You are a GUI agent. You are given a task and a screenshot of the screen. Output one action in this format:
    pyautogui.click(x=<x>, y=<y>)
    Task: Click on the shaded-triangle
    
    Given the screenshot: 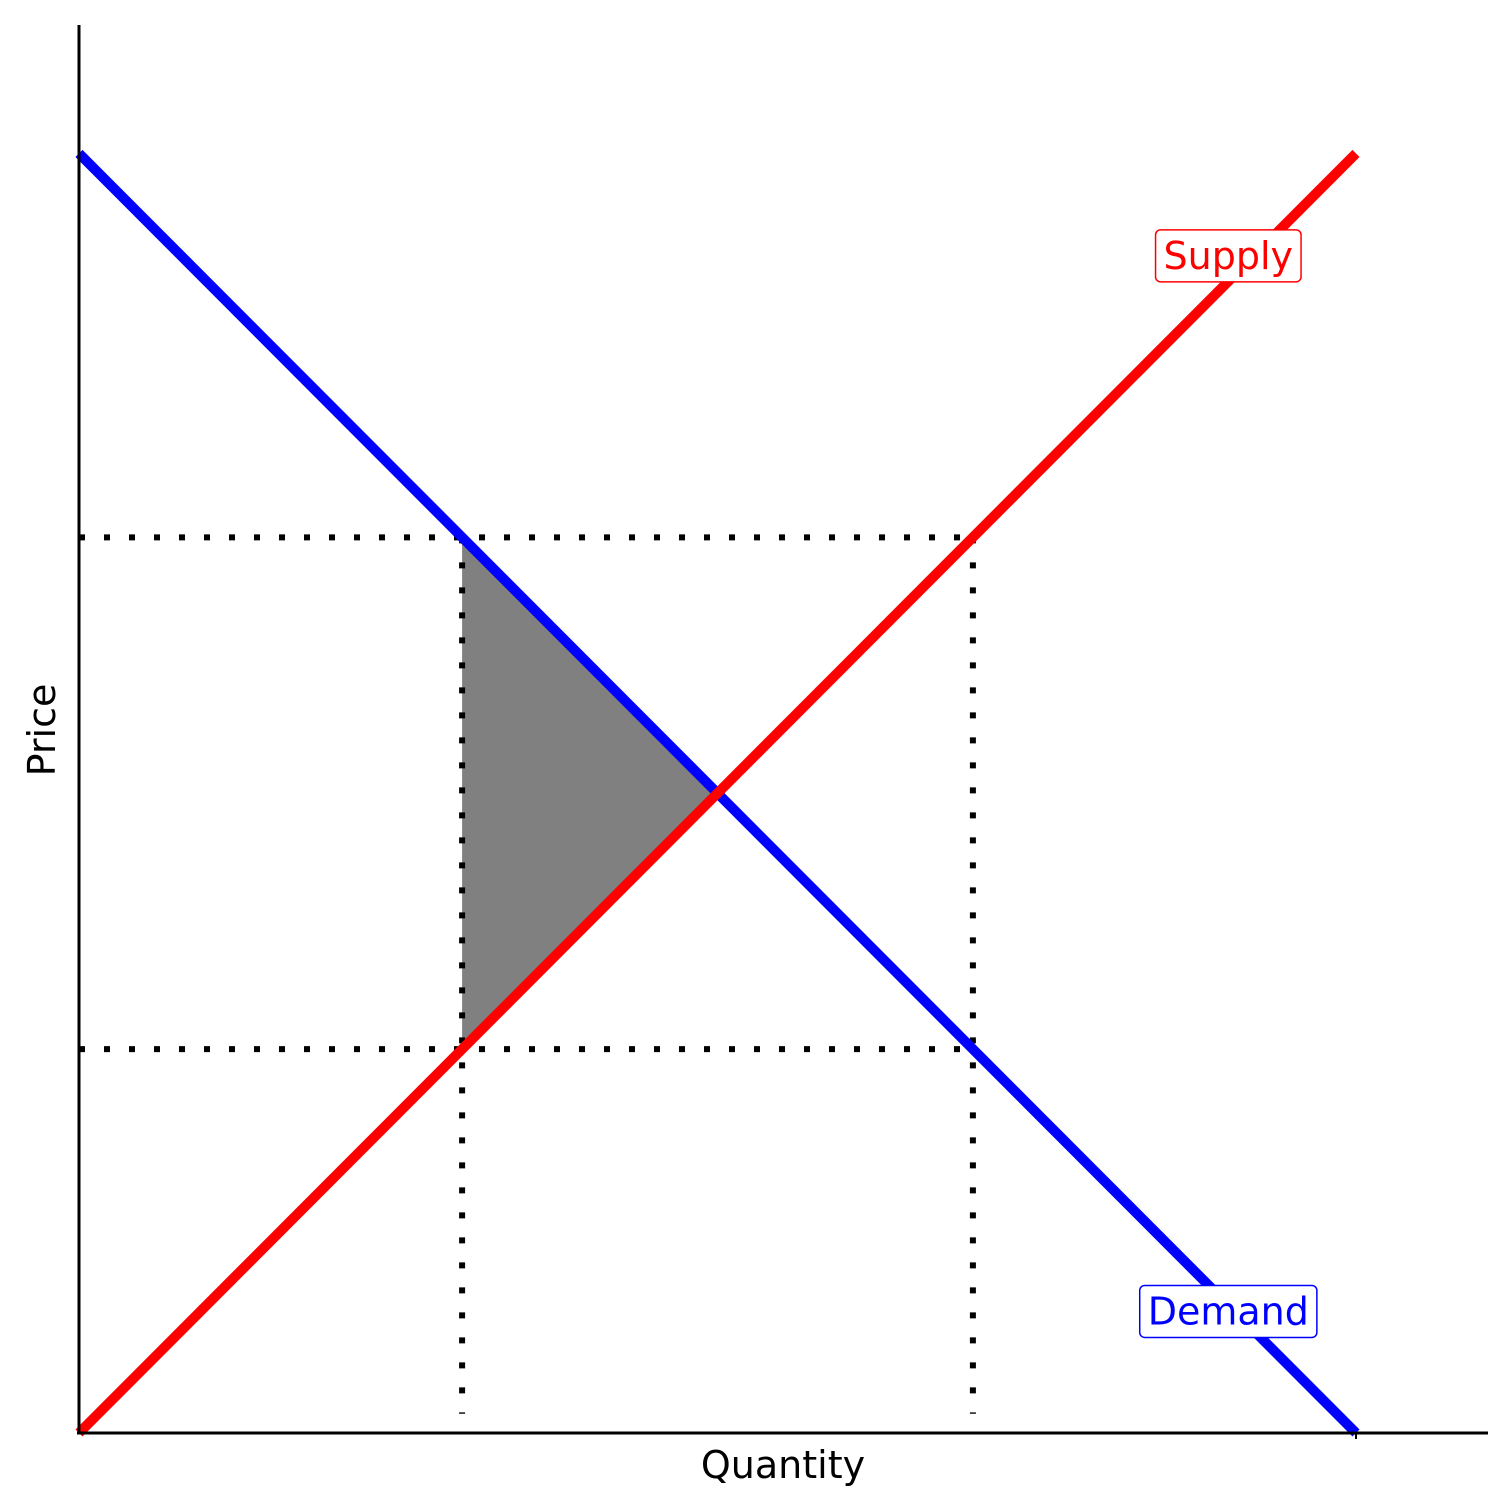 What is the action you would take?
    pyautogui.click(x=590, y=793)
    